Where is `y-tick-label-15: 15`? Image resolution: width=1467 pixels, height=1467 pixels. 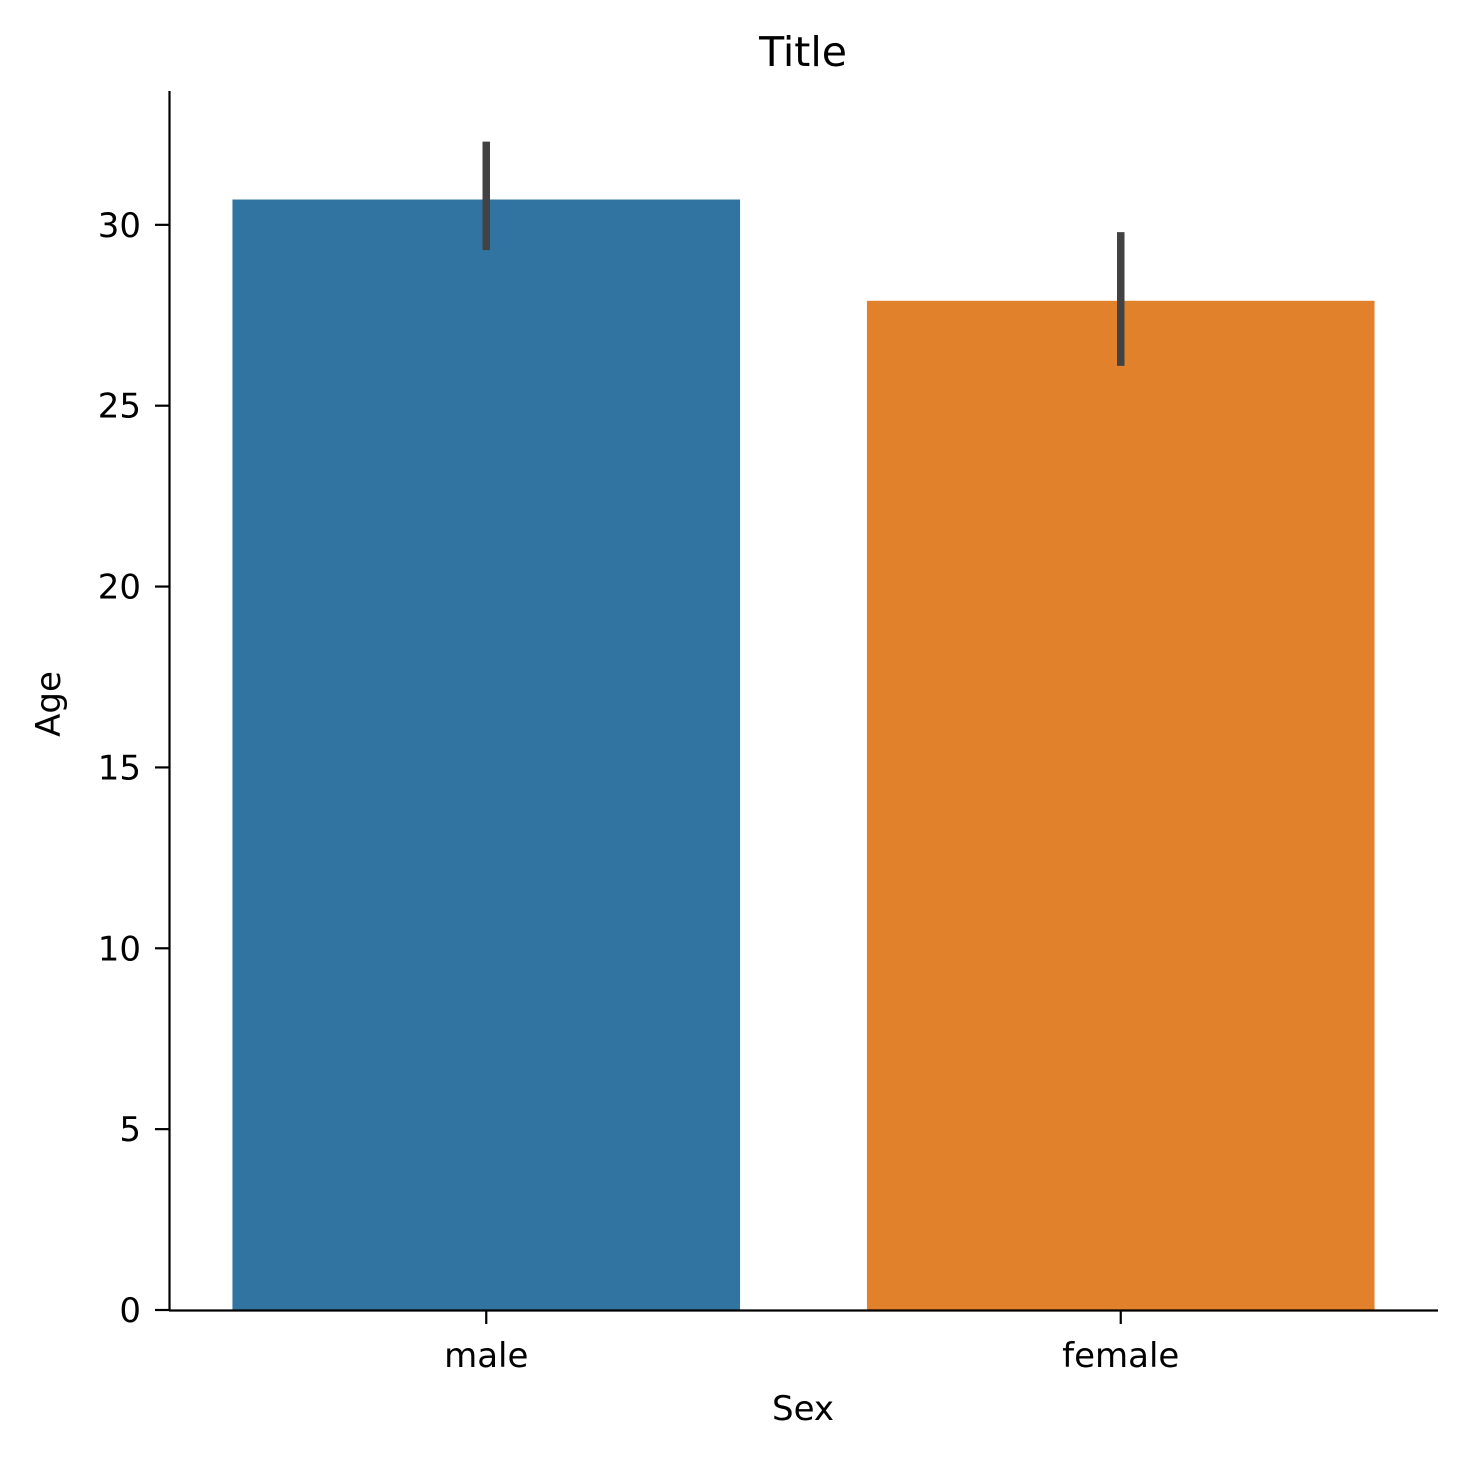 y-tick-label-15: 15 is located at coordinates (119, 768).